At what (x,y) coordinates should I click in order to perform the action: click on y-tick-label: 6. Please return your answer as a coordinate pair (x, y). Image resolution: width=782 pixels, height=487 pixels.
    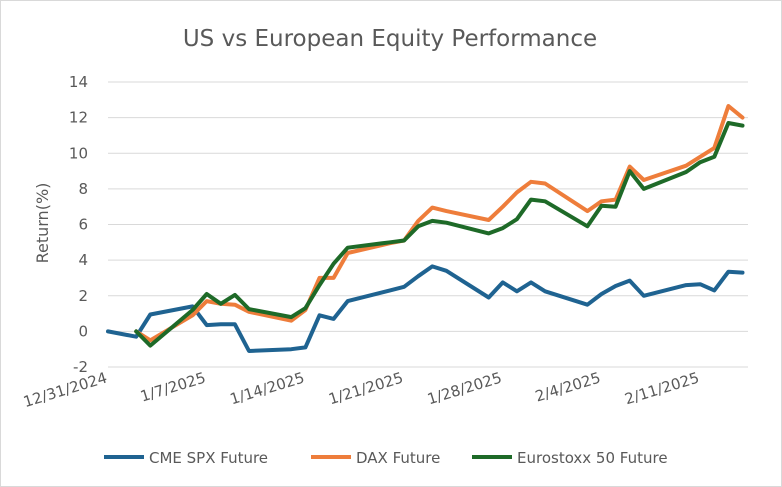
    Looking at the image, I should click on (83, 225).